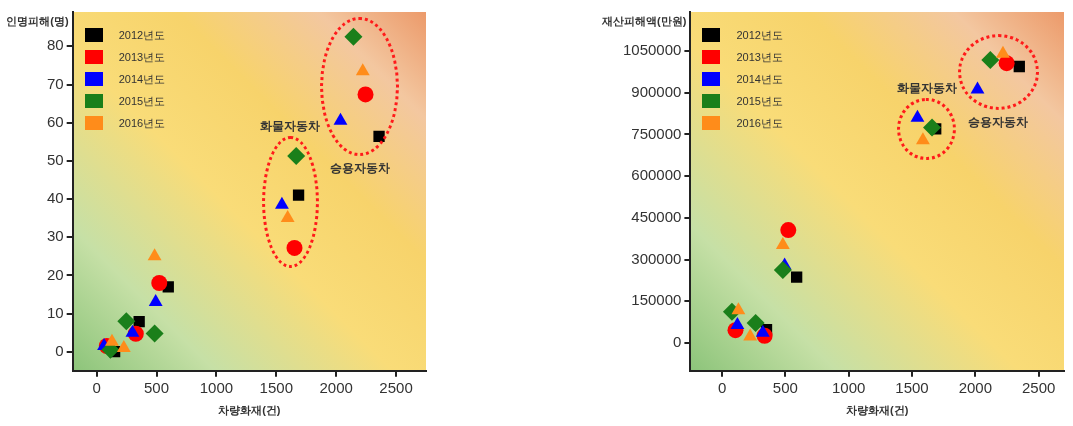  I want to click on y-tick-label: 300000, so click(656, 258).